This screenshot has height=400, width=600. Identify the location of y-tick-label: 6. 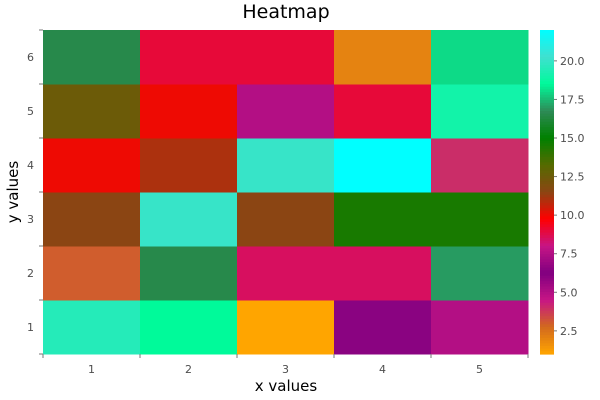
(30, 57).